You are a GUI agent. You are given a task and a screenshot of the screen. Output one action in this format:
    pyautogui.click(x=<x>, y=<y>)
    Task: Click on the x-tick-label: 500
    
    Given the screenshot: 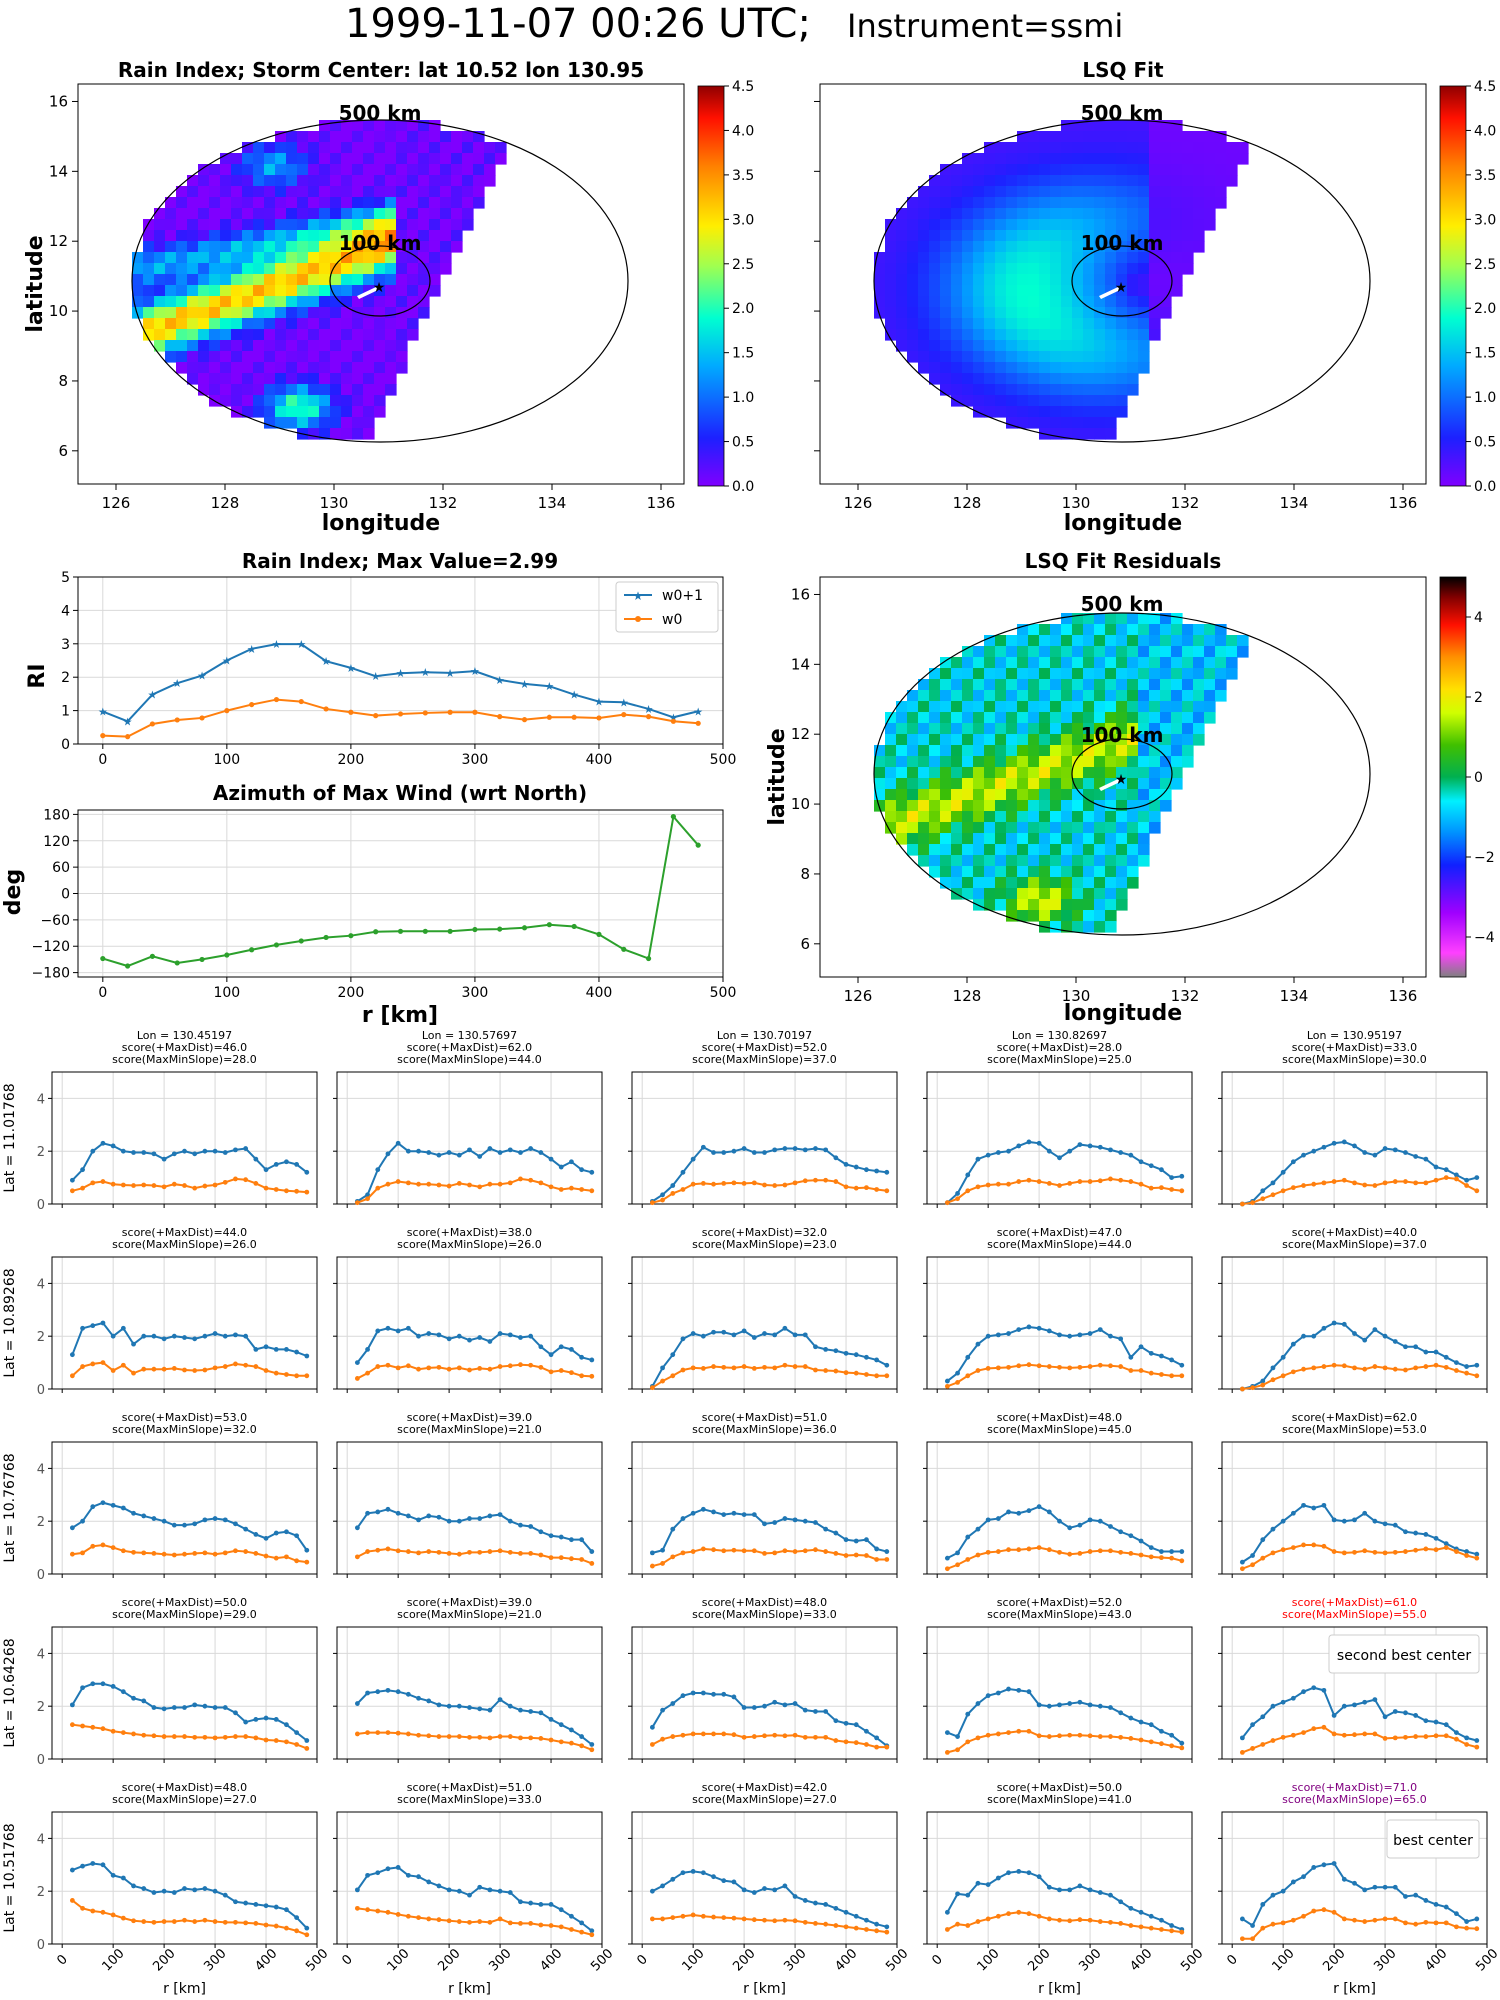 What is the action you would take?
    pyautogui.click(x=602, y=1960)
    